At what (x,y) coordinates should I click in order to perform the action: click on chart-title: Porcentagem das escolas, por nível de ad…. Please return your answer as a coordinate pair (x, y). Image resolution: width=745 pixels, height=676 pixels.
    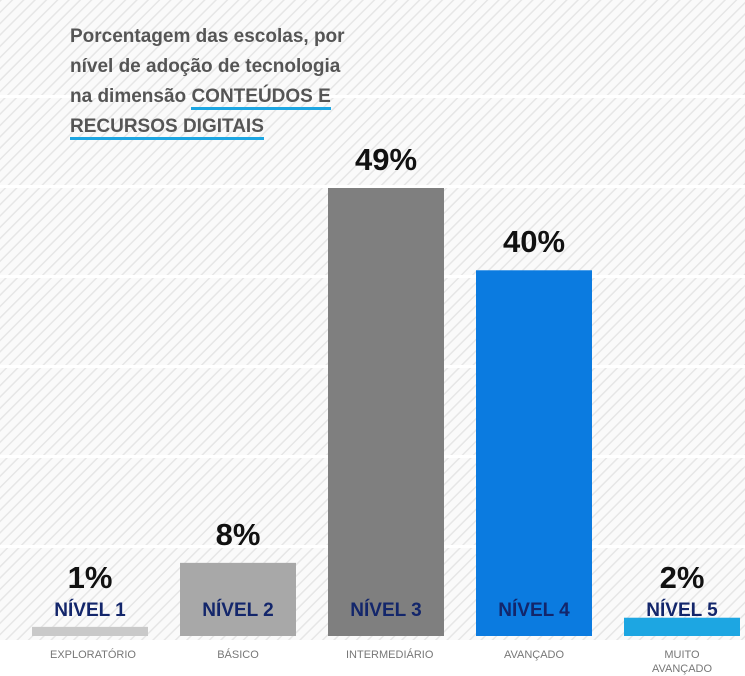
    Looking at the image, I should click on (207, 82).